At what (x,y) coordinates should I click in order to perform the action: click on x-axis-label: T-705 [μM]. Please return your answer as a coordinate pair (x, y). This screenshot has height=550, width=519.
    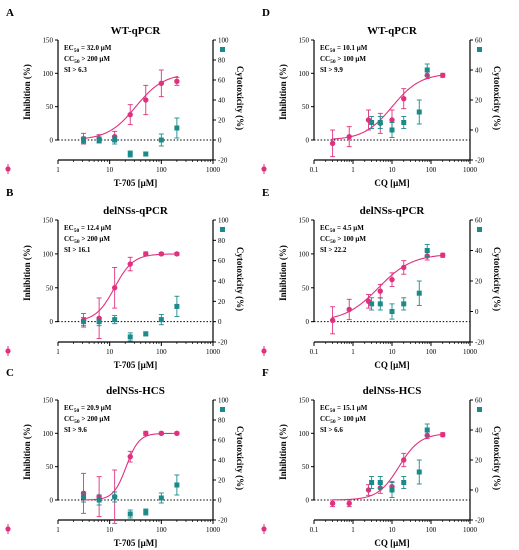
    Looking at the image, I should click on (136, 543).